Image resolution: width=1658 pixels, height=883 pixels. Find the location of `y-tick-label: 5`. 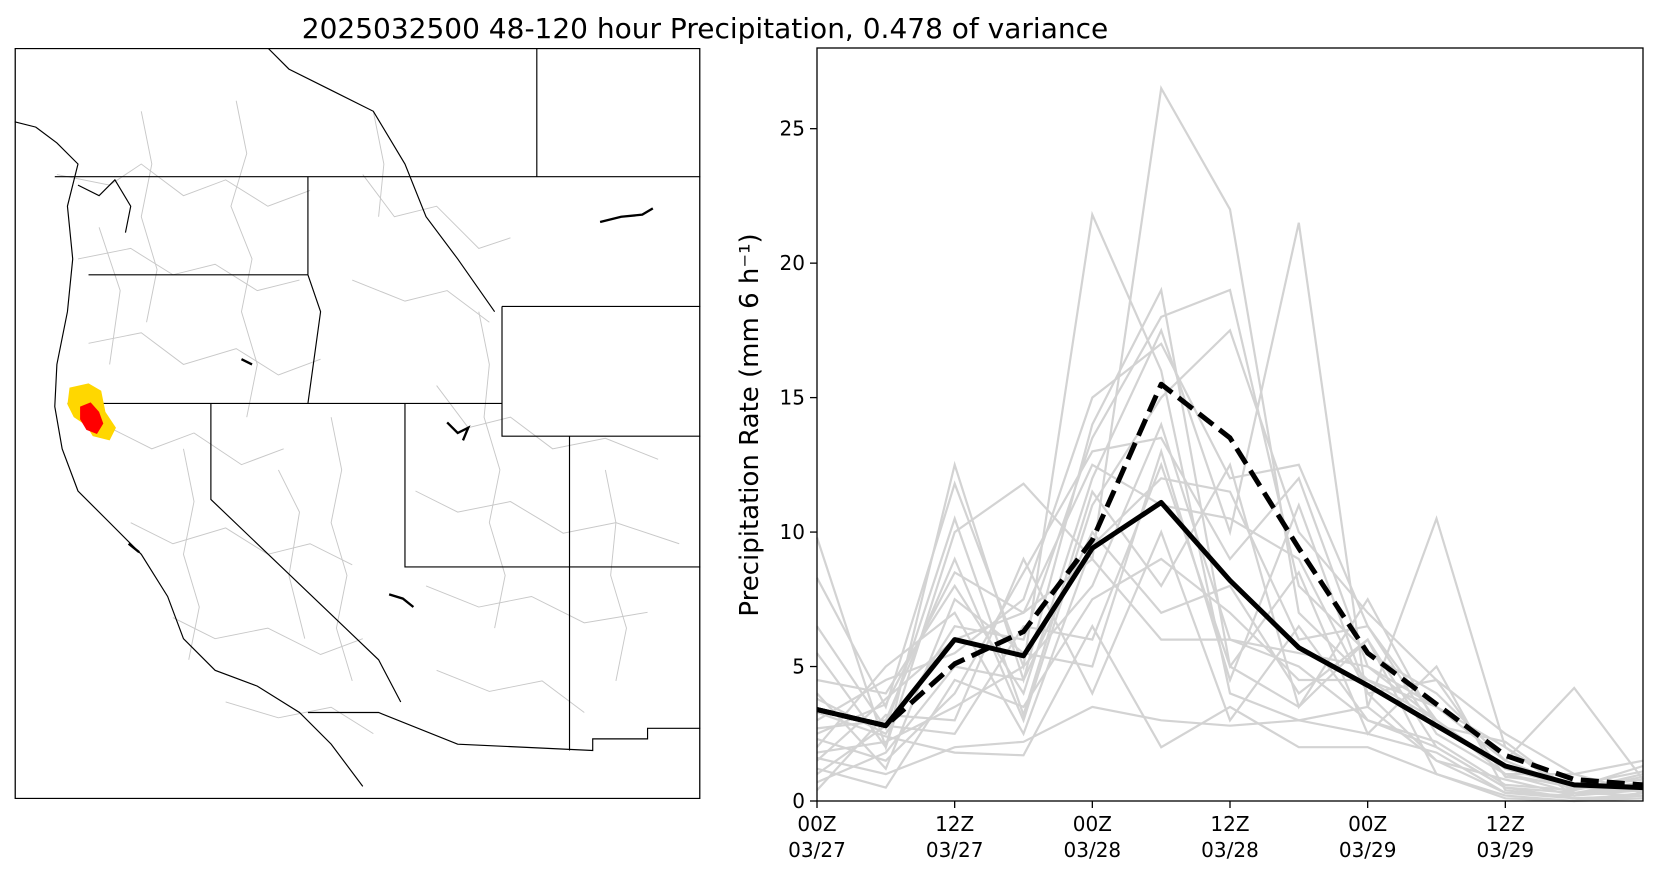

y-tick-label: 5 is located at coordinates (798, 667).